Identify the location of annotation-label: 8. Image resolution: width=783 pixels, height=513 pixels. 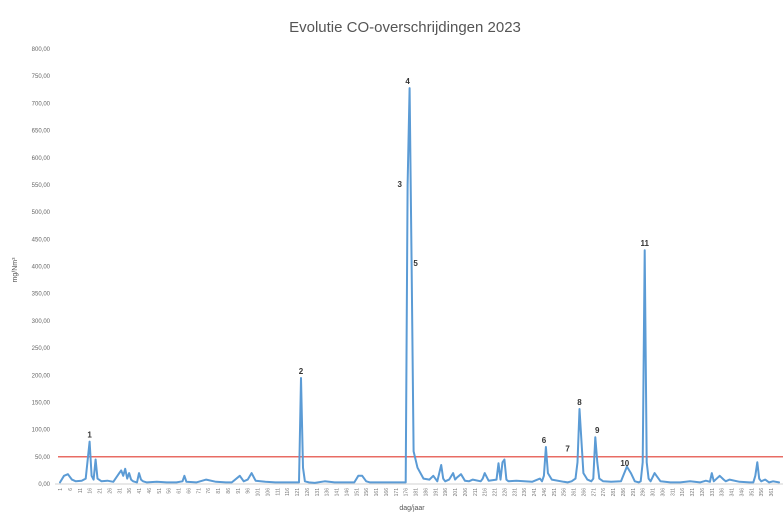
(579, 402).